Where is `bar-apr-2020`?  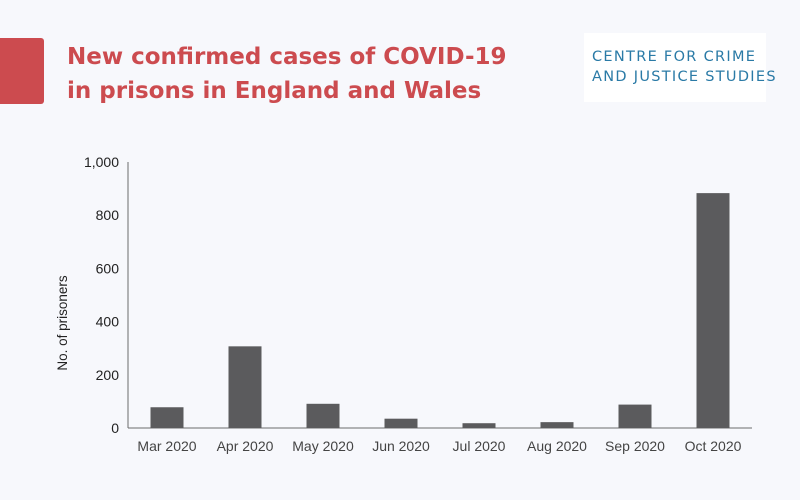 bar-apr-2020 is located at coordinates (245, 387).